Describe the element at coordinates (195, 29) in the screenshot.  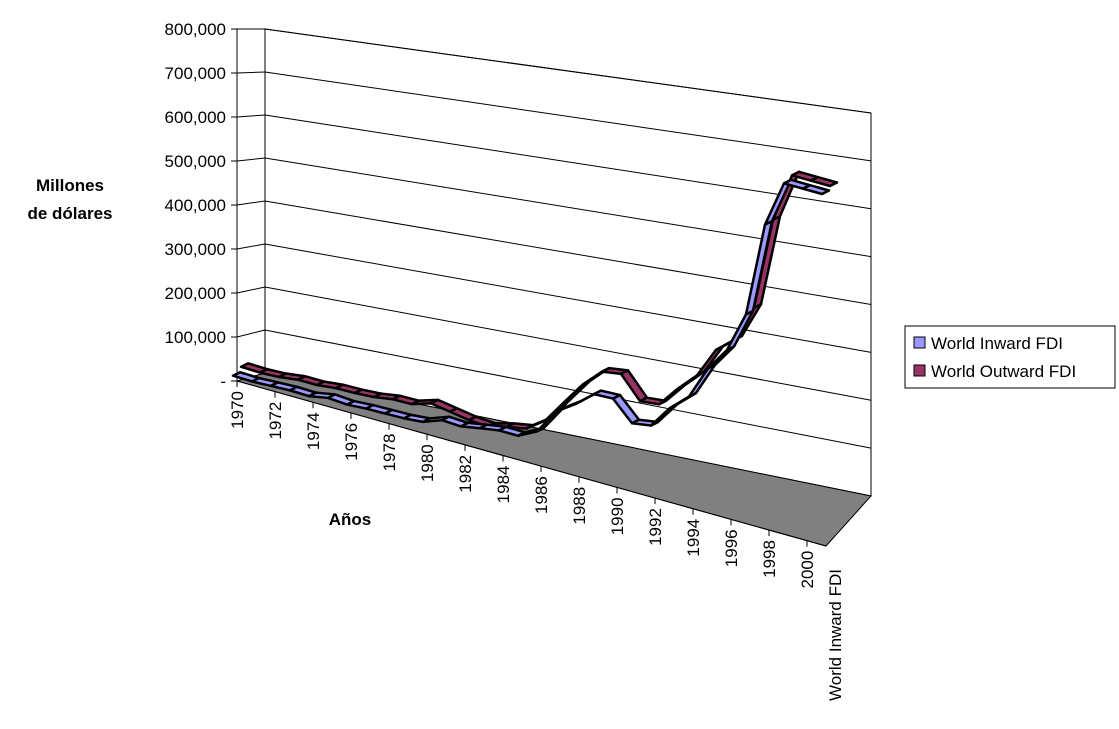
I see `y-tick-label: 800,000` at that location.